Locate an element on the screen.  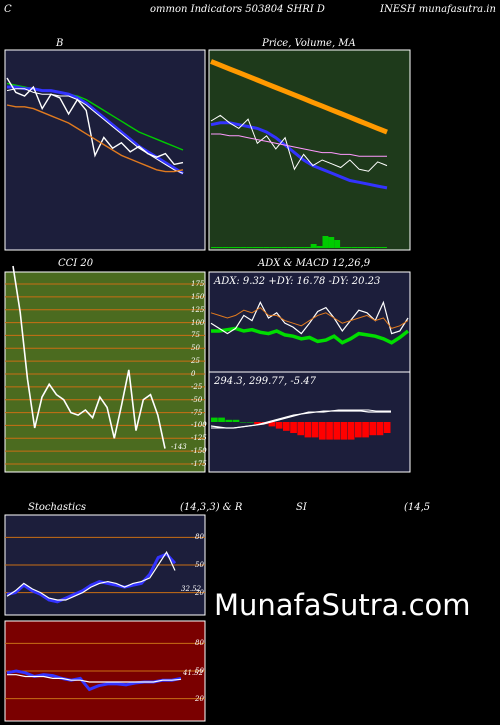
cci-line is located at coordinates (89, 357).